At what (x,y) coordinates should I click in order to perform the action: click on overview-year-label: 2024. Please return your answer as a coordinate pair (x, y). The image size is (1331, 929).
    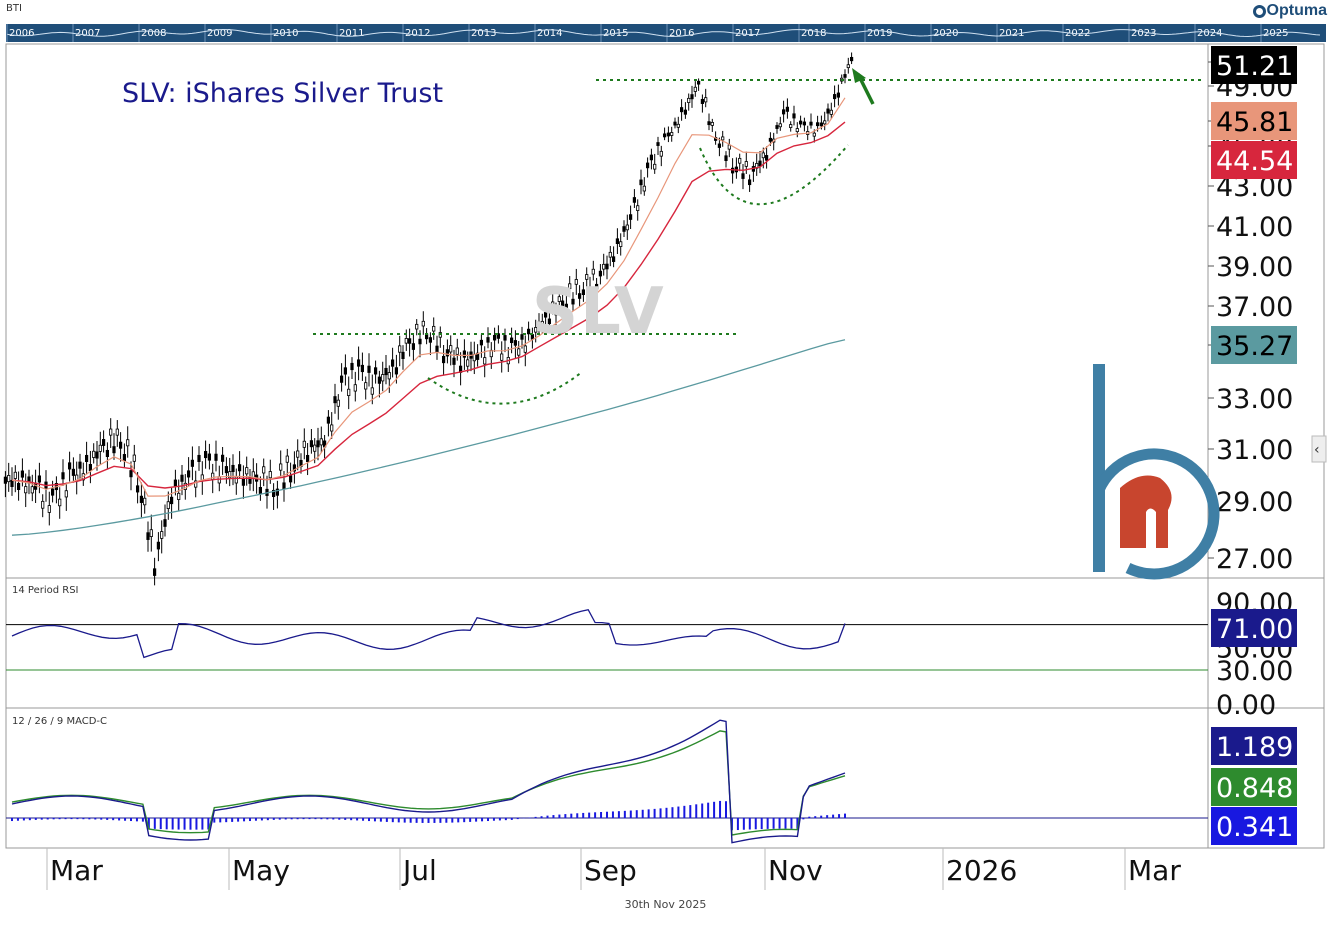
    Looking at the image, I should click on (1209, 33).